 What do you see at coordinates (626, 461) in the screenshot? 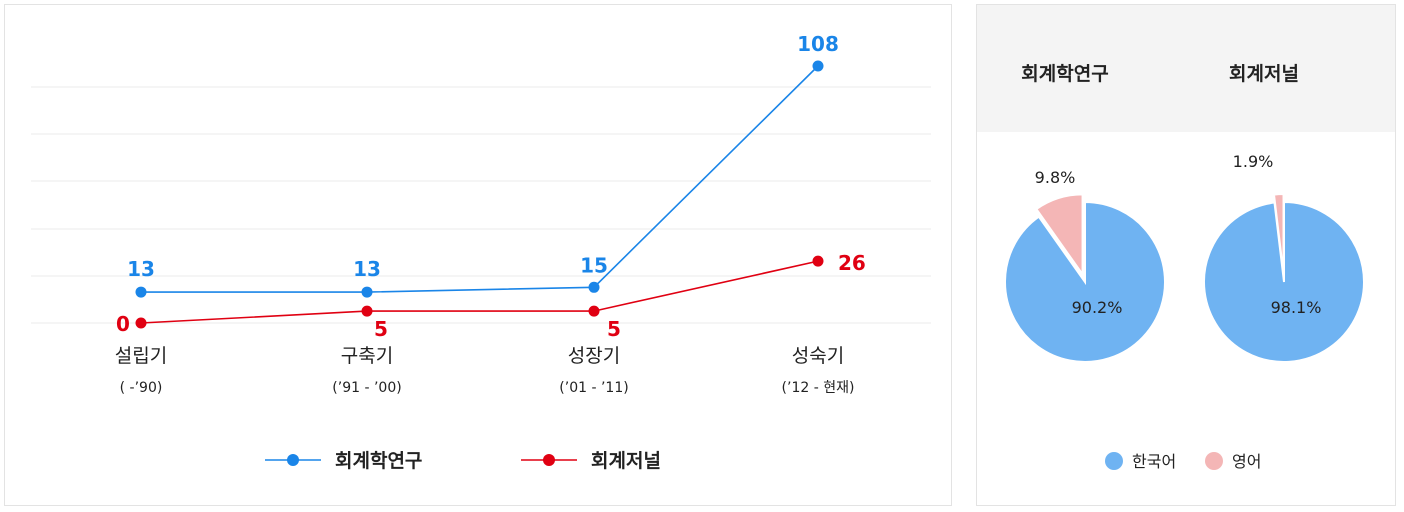
I see `legend-label: 회계저널` at bounding box center [626, 461].